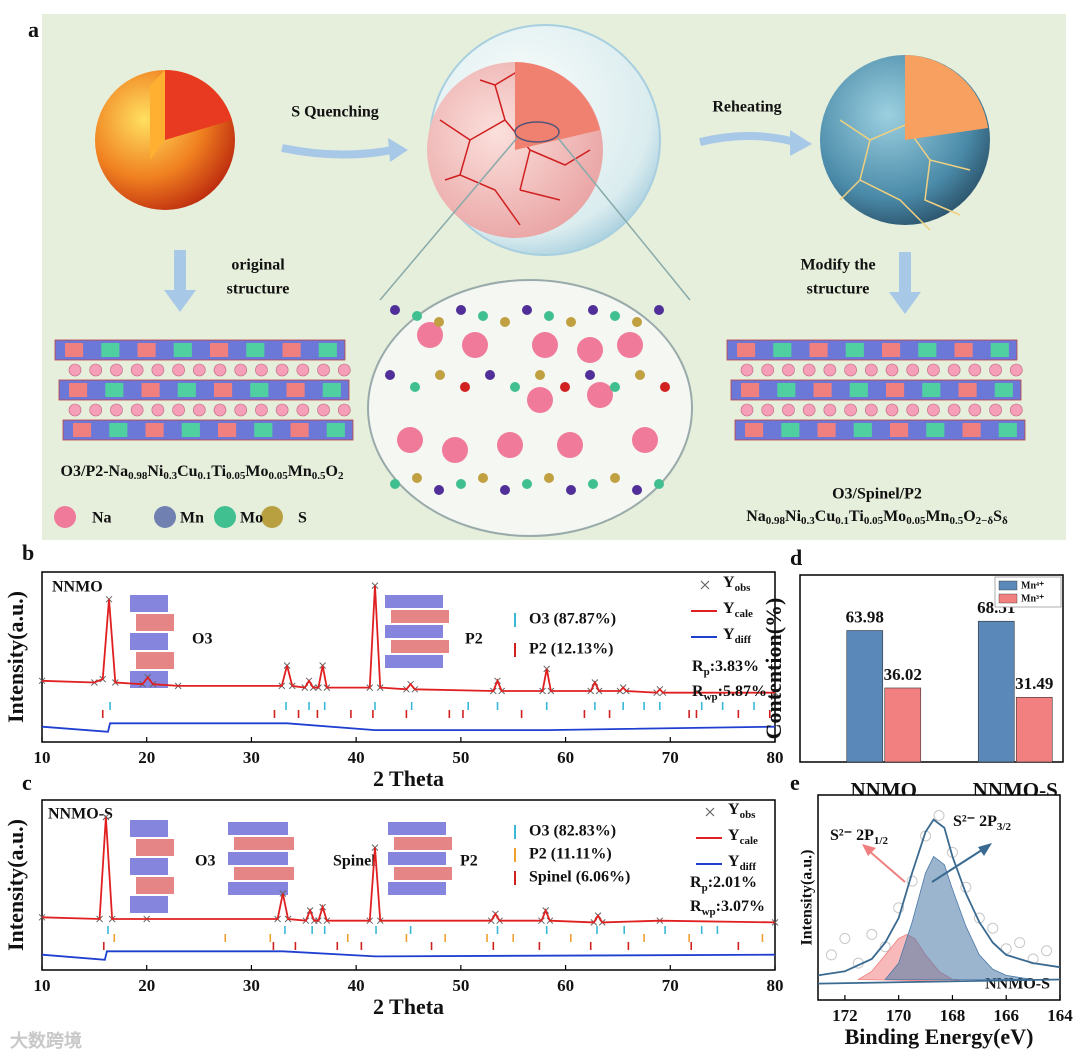  What do you see at coordinates (729, 693) in the screenshot?
I see `fit-stat: Rwp:5.87%` at bounding box center [729, 693].